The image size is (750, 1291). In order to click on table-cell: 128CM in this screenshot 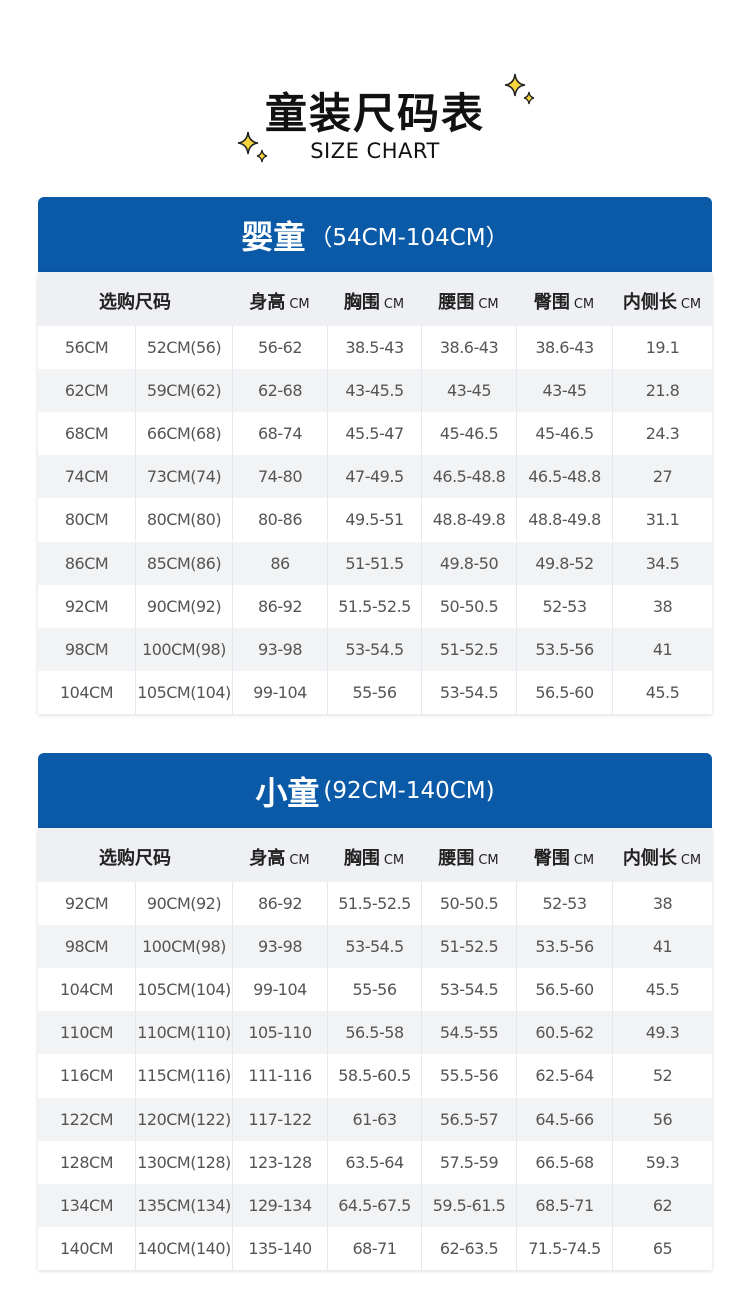, I will do `click(86, 1162)`.